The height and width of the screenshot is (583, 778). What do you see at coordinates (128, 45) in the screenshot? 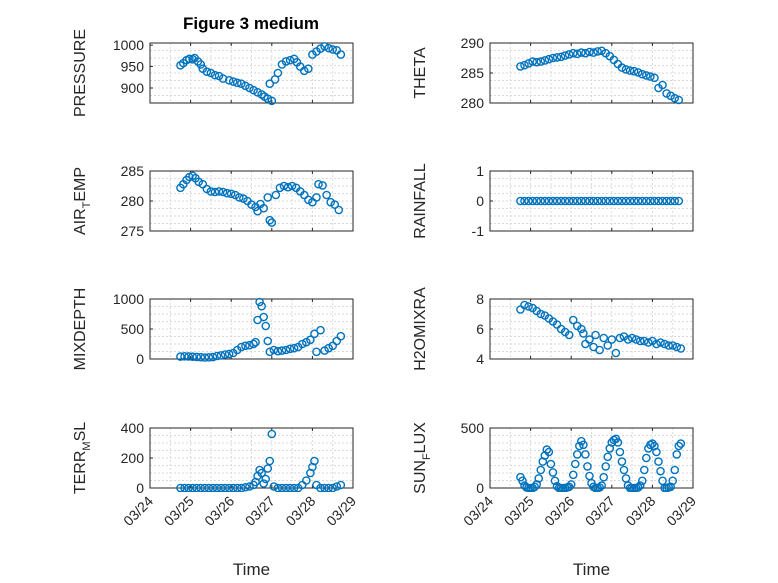
I see `y-tick-label: 1000` at bounding box center [128, 45].